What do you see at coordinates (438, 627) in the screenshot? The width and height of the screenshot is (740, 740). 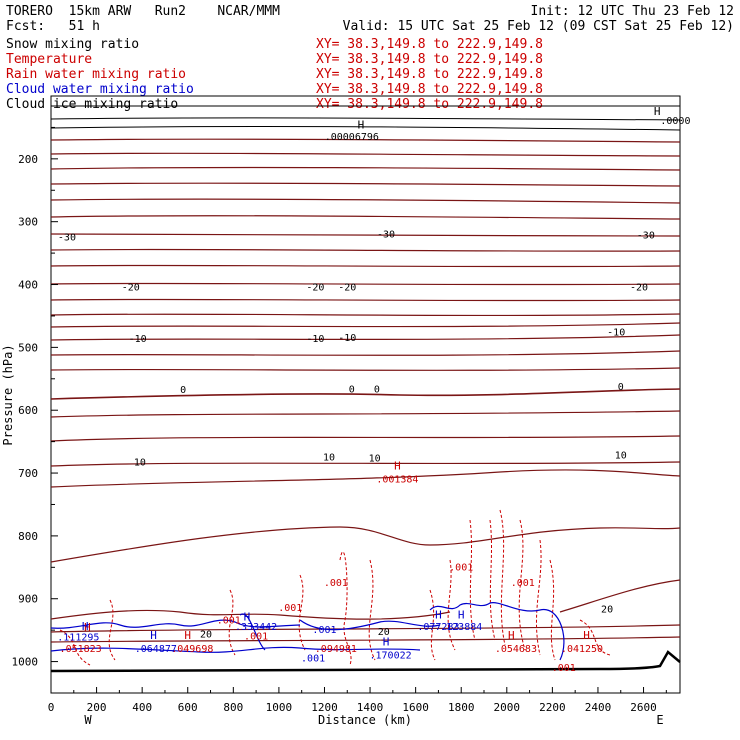 I see `cloud-water-label: .077283` at bounding box center [438, 627].